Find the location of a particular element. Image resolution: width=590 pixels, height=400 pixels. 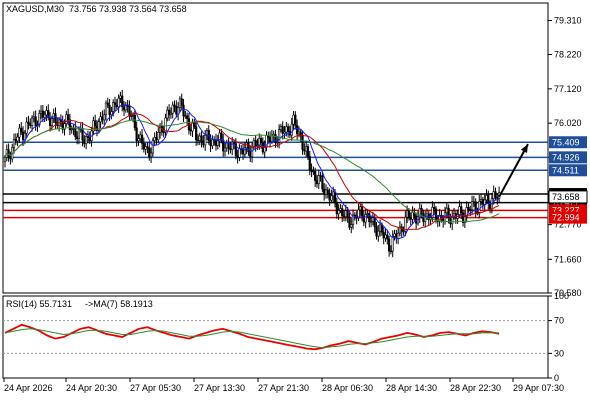

chart-symbol: XAGUSD,M30 is located at coordinates (35, 9).